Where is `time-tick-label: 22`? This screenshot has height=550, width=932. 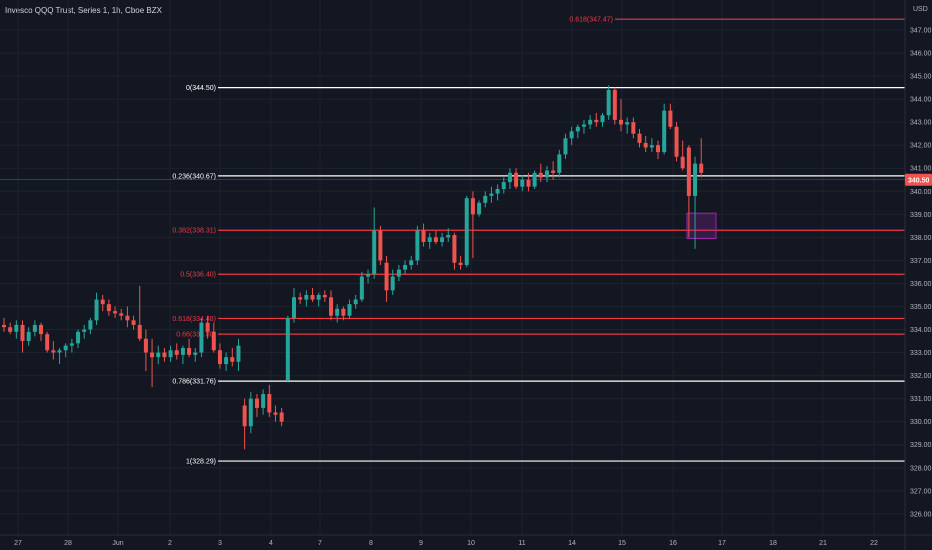 time-tick-label: 22 is located at coordinates (874, 543).